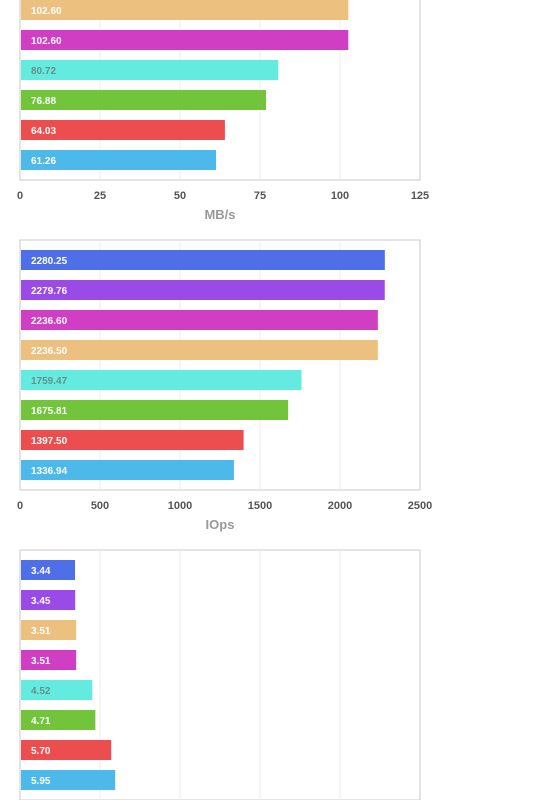  What do you see at coordinates (43, 131) in the screenshot?
I see `bar-value-label: 64.03` at bounding box center [43, 131].